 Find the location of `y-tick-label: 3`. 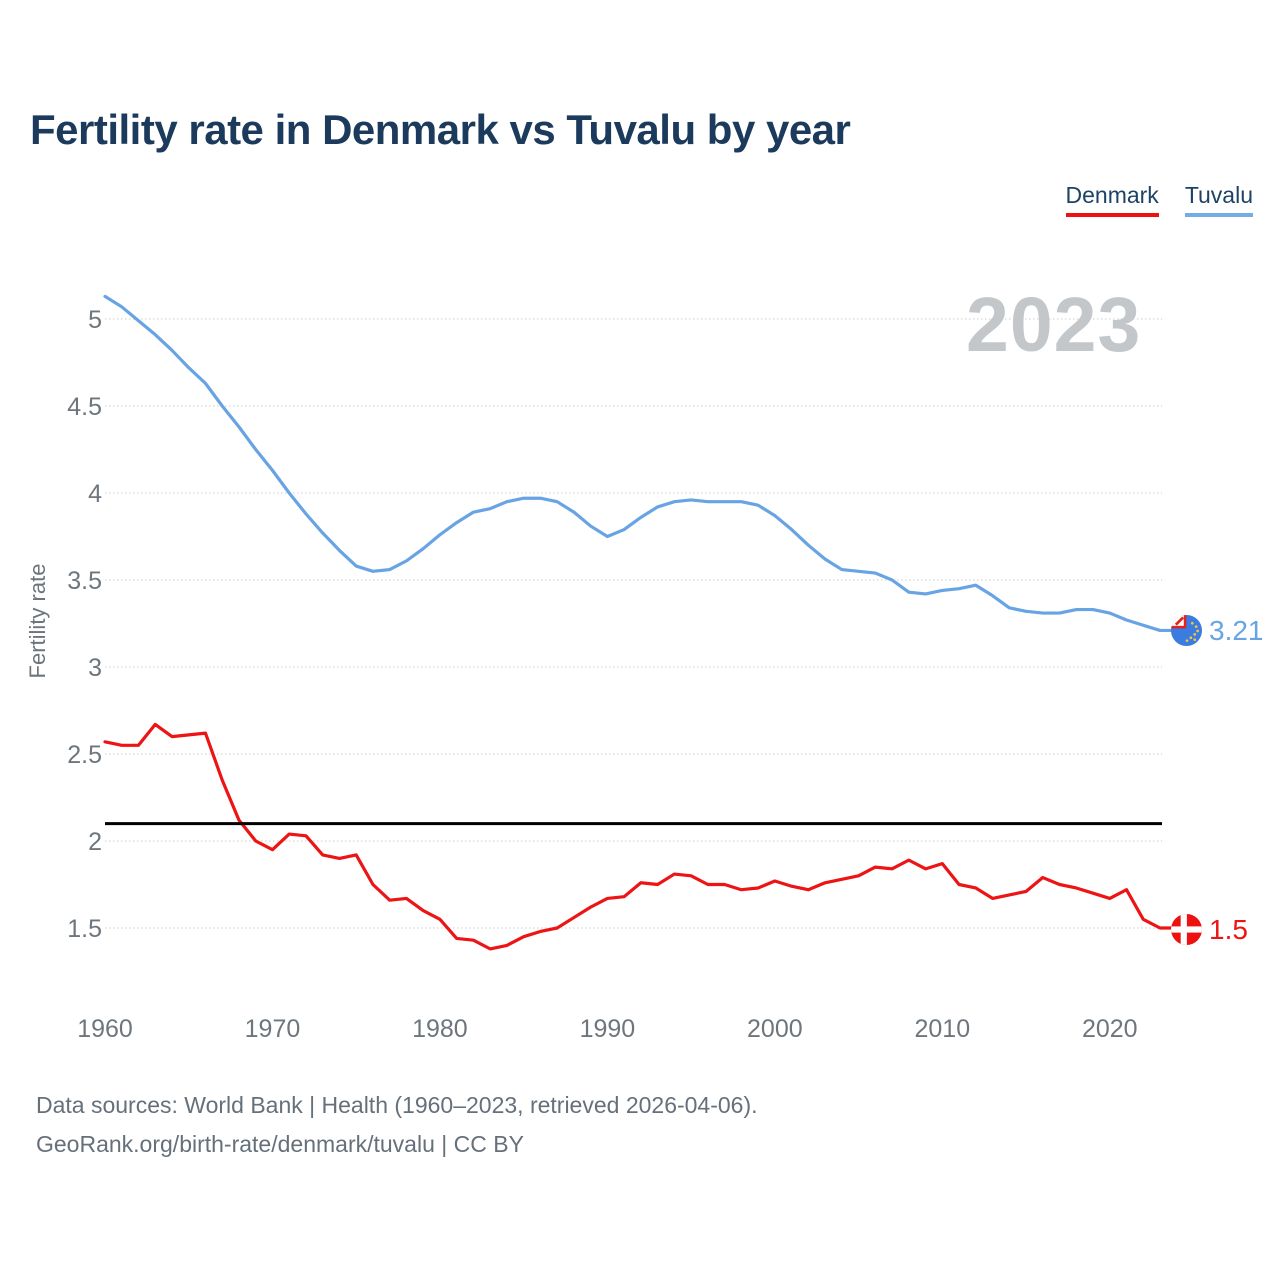

y-tick-label: 3 is located at coordinates (95, 668).